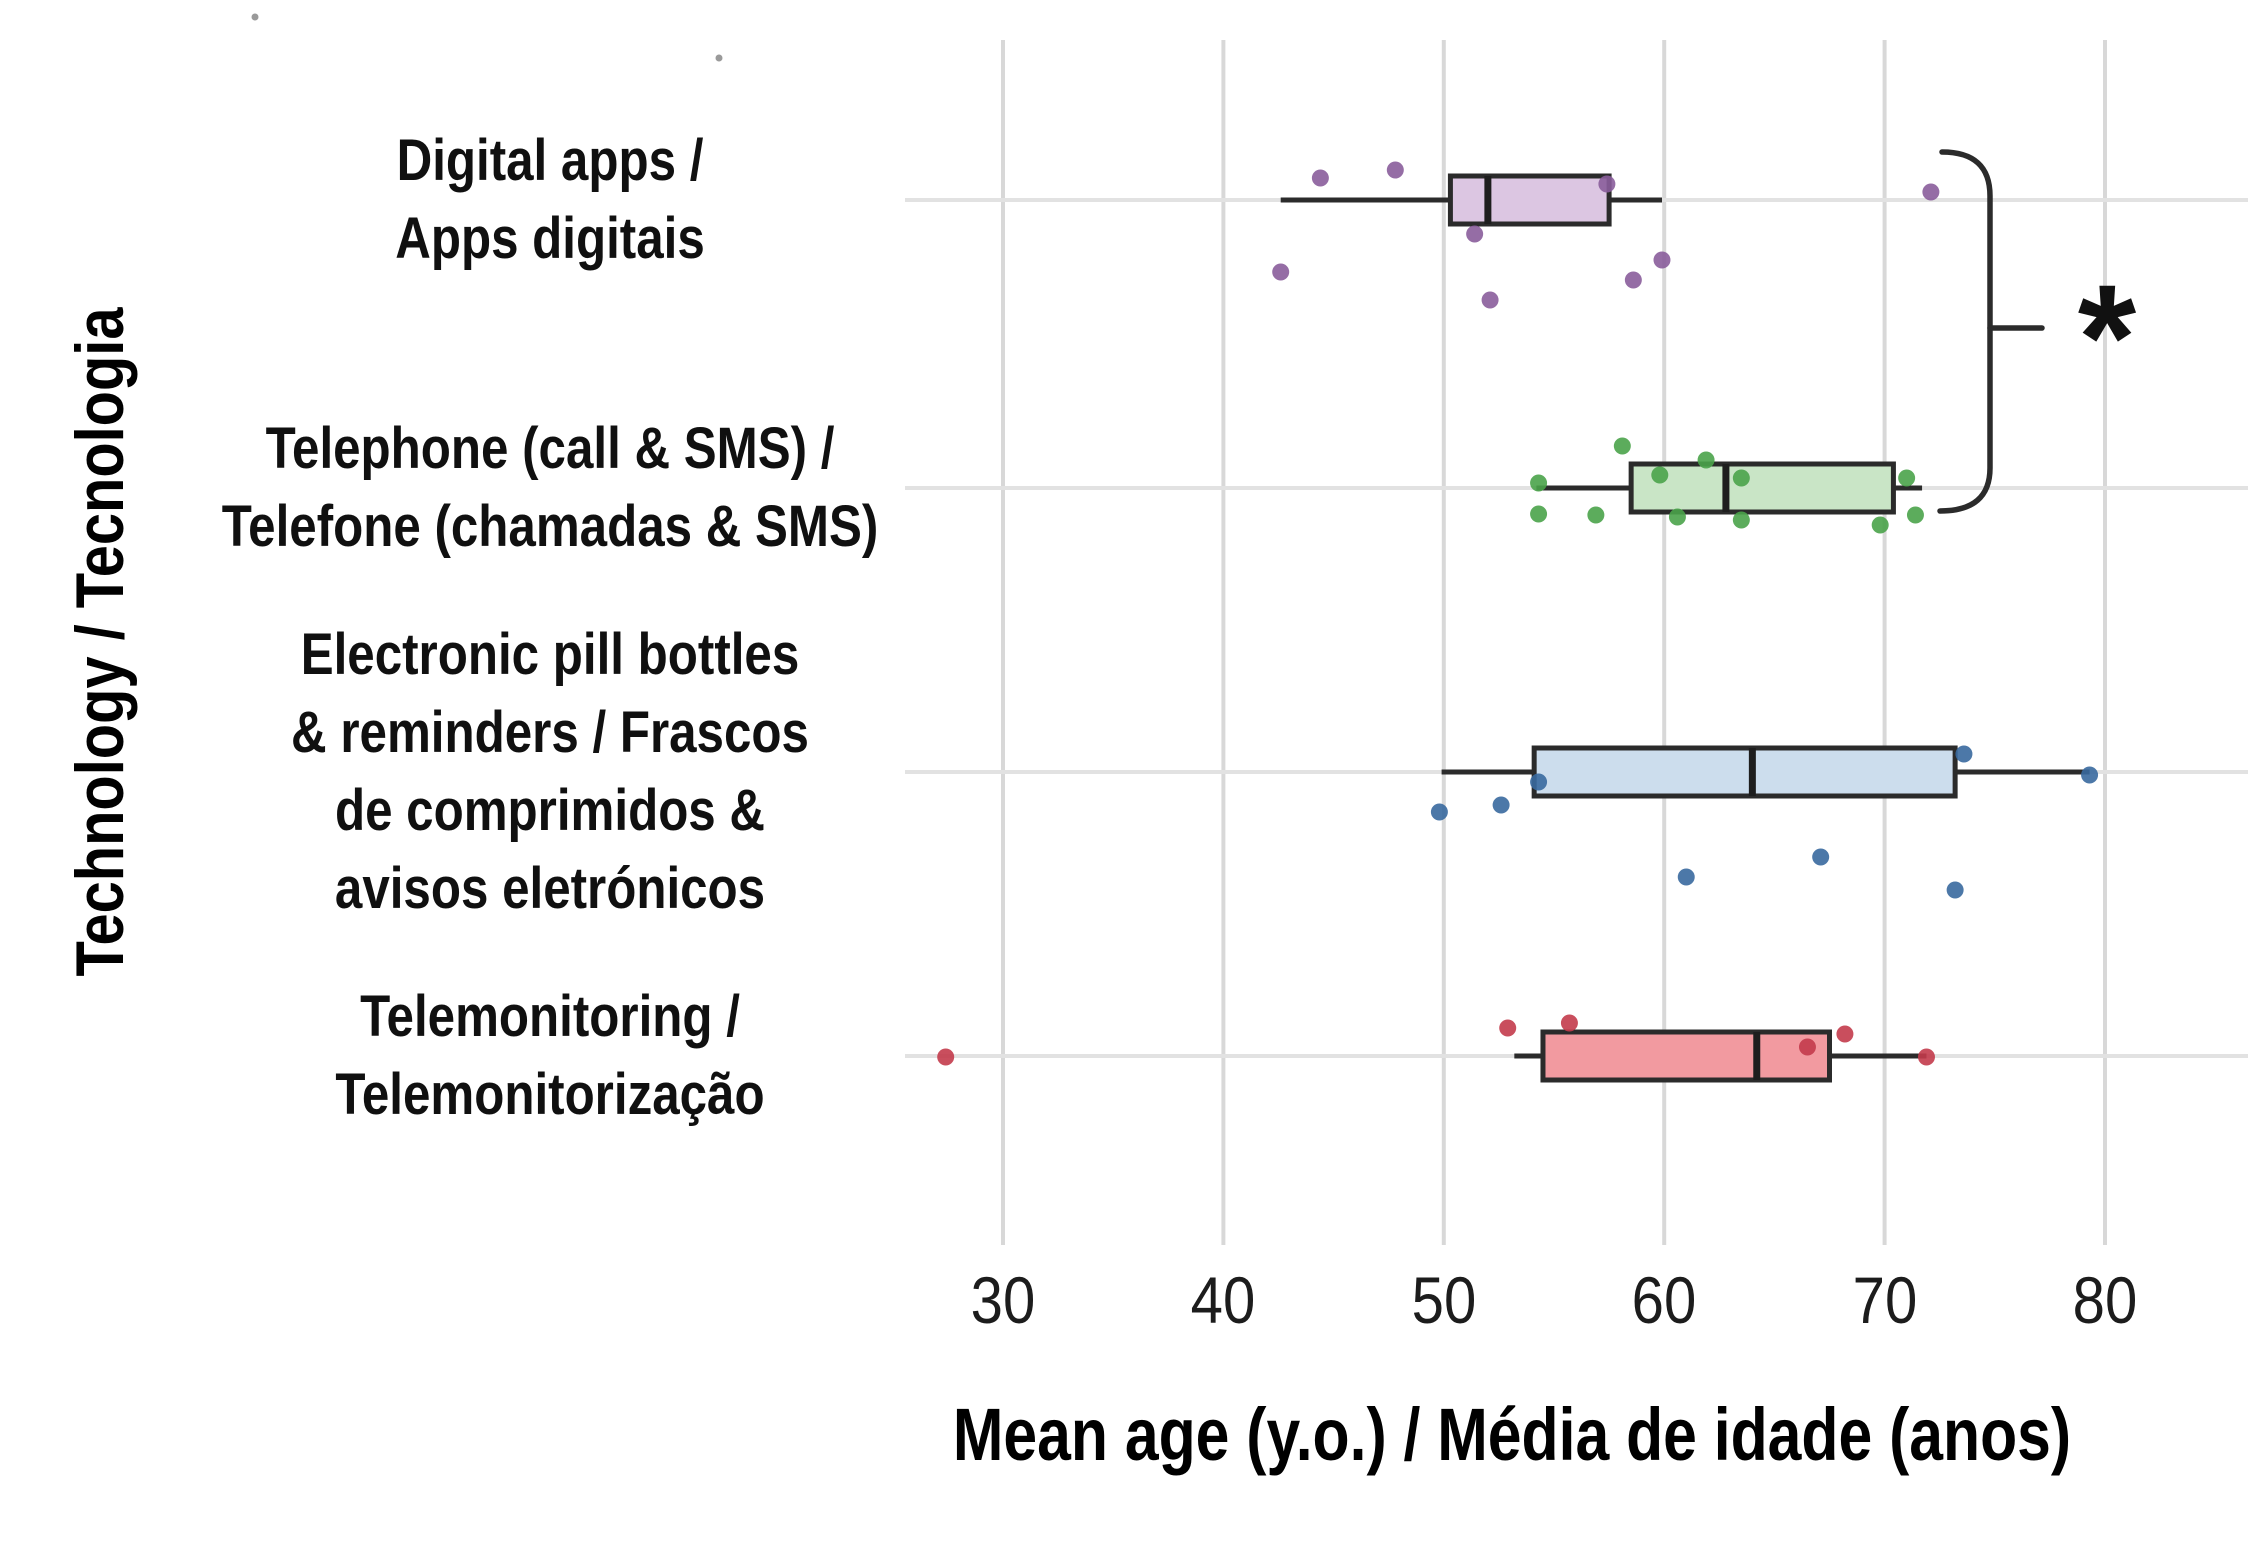 The image size is (2250, 1546). What do you see at coordinates (2107, 337) in the screenshot?
I see `significance-asterisk: *` at bounding box center [2107, 337].